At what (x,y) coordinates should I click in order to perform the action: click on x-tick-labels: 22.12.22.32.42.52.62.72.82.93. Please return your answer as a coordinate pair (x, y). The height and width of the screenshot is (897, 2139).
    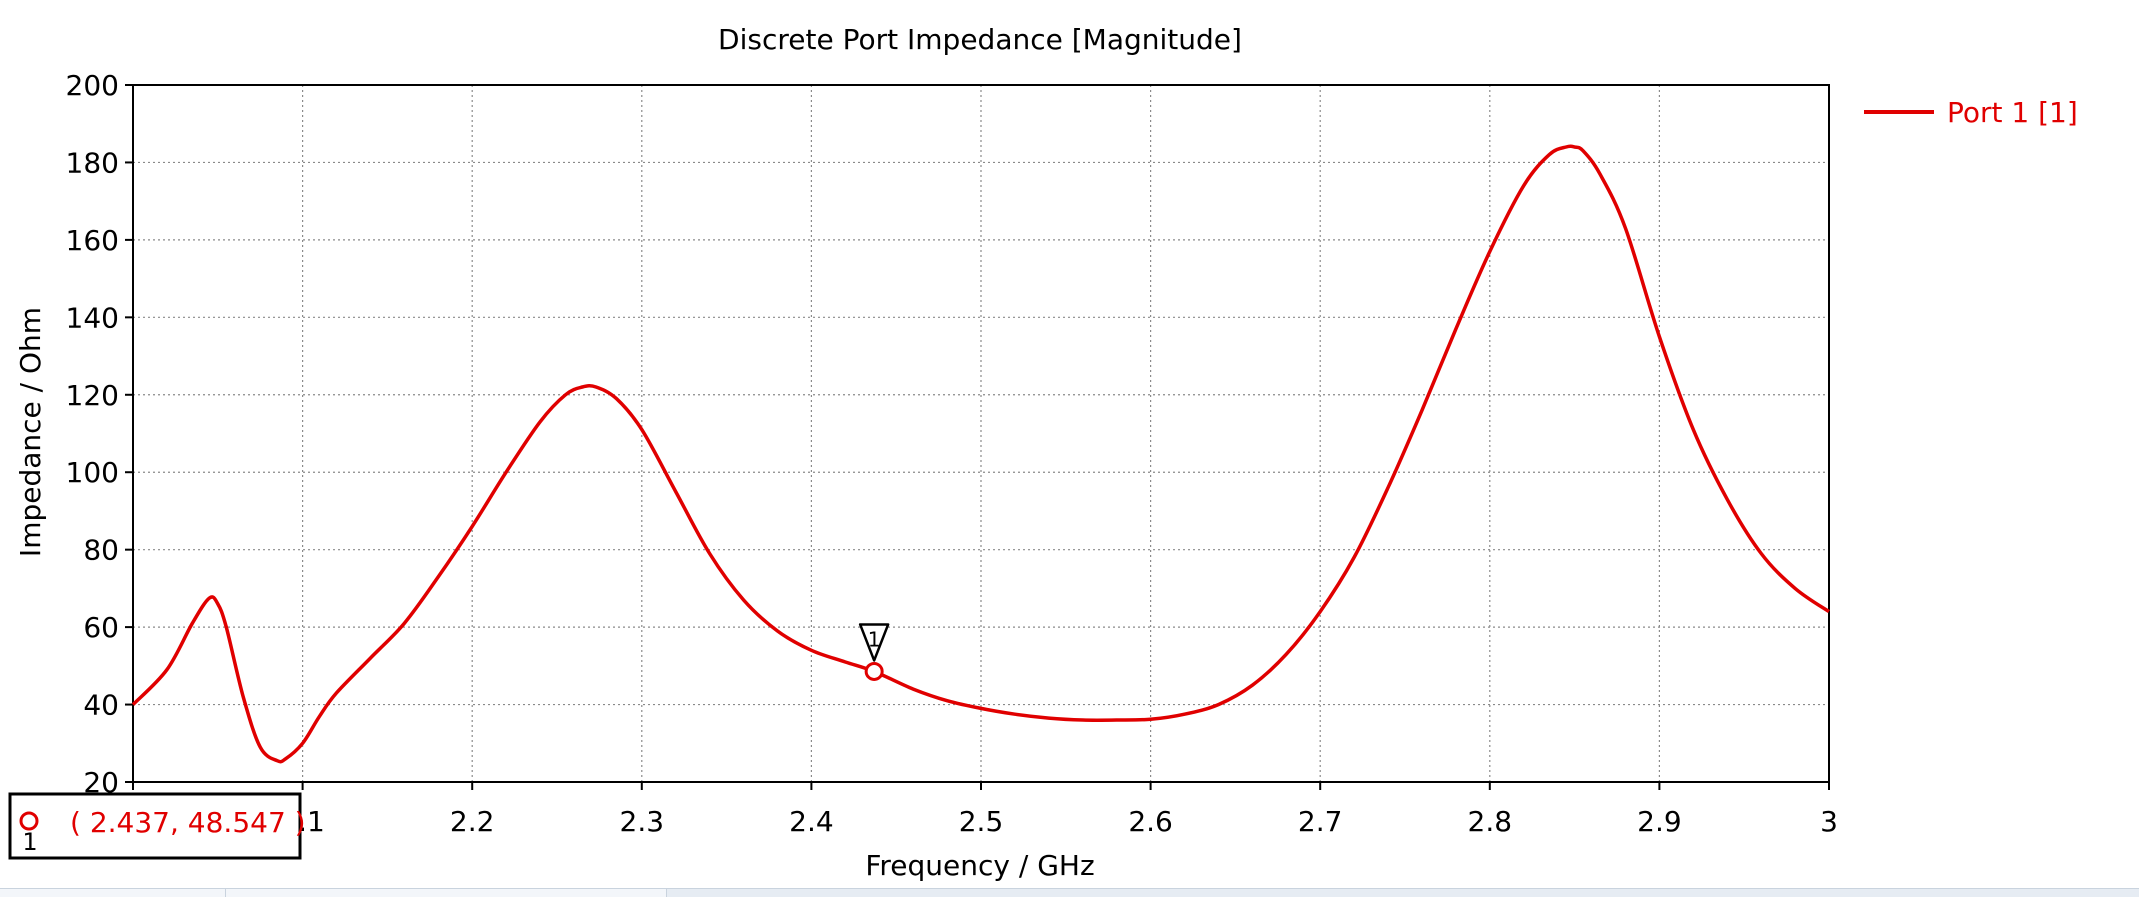
    Looking at the image, I should click on (981, 821).